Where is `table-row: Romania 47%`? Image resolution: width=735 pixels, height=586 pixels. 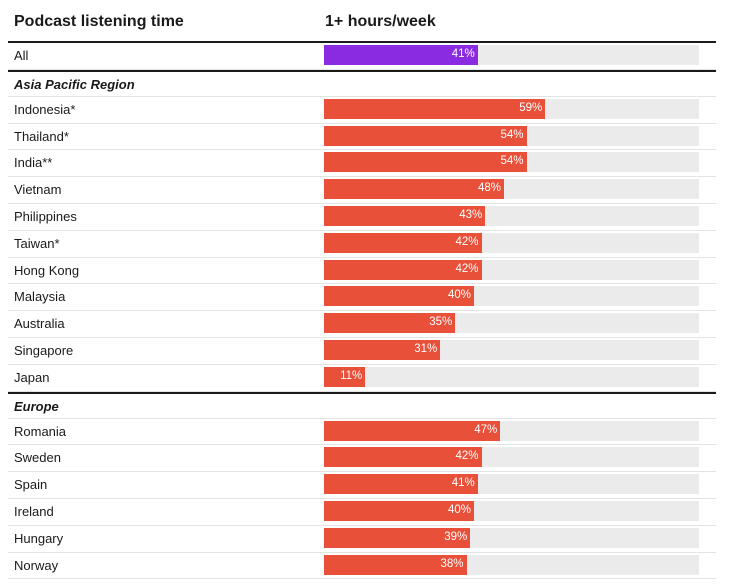
table-row: Romania 47% is located at coordinates (362, 432).